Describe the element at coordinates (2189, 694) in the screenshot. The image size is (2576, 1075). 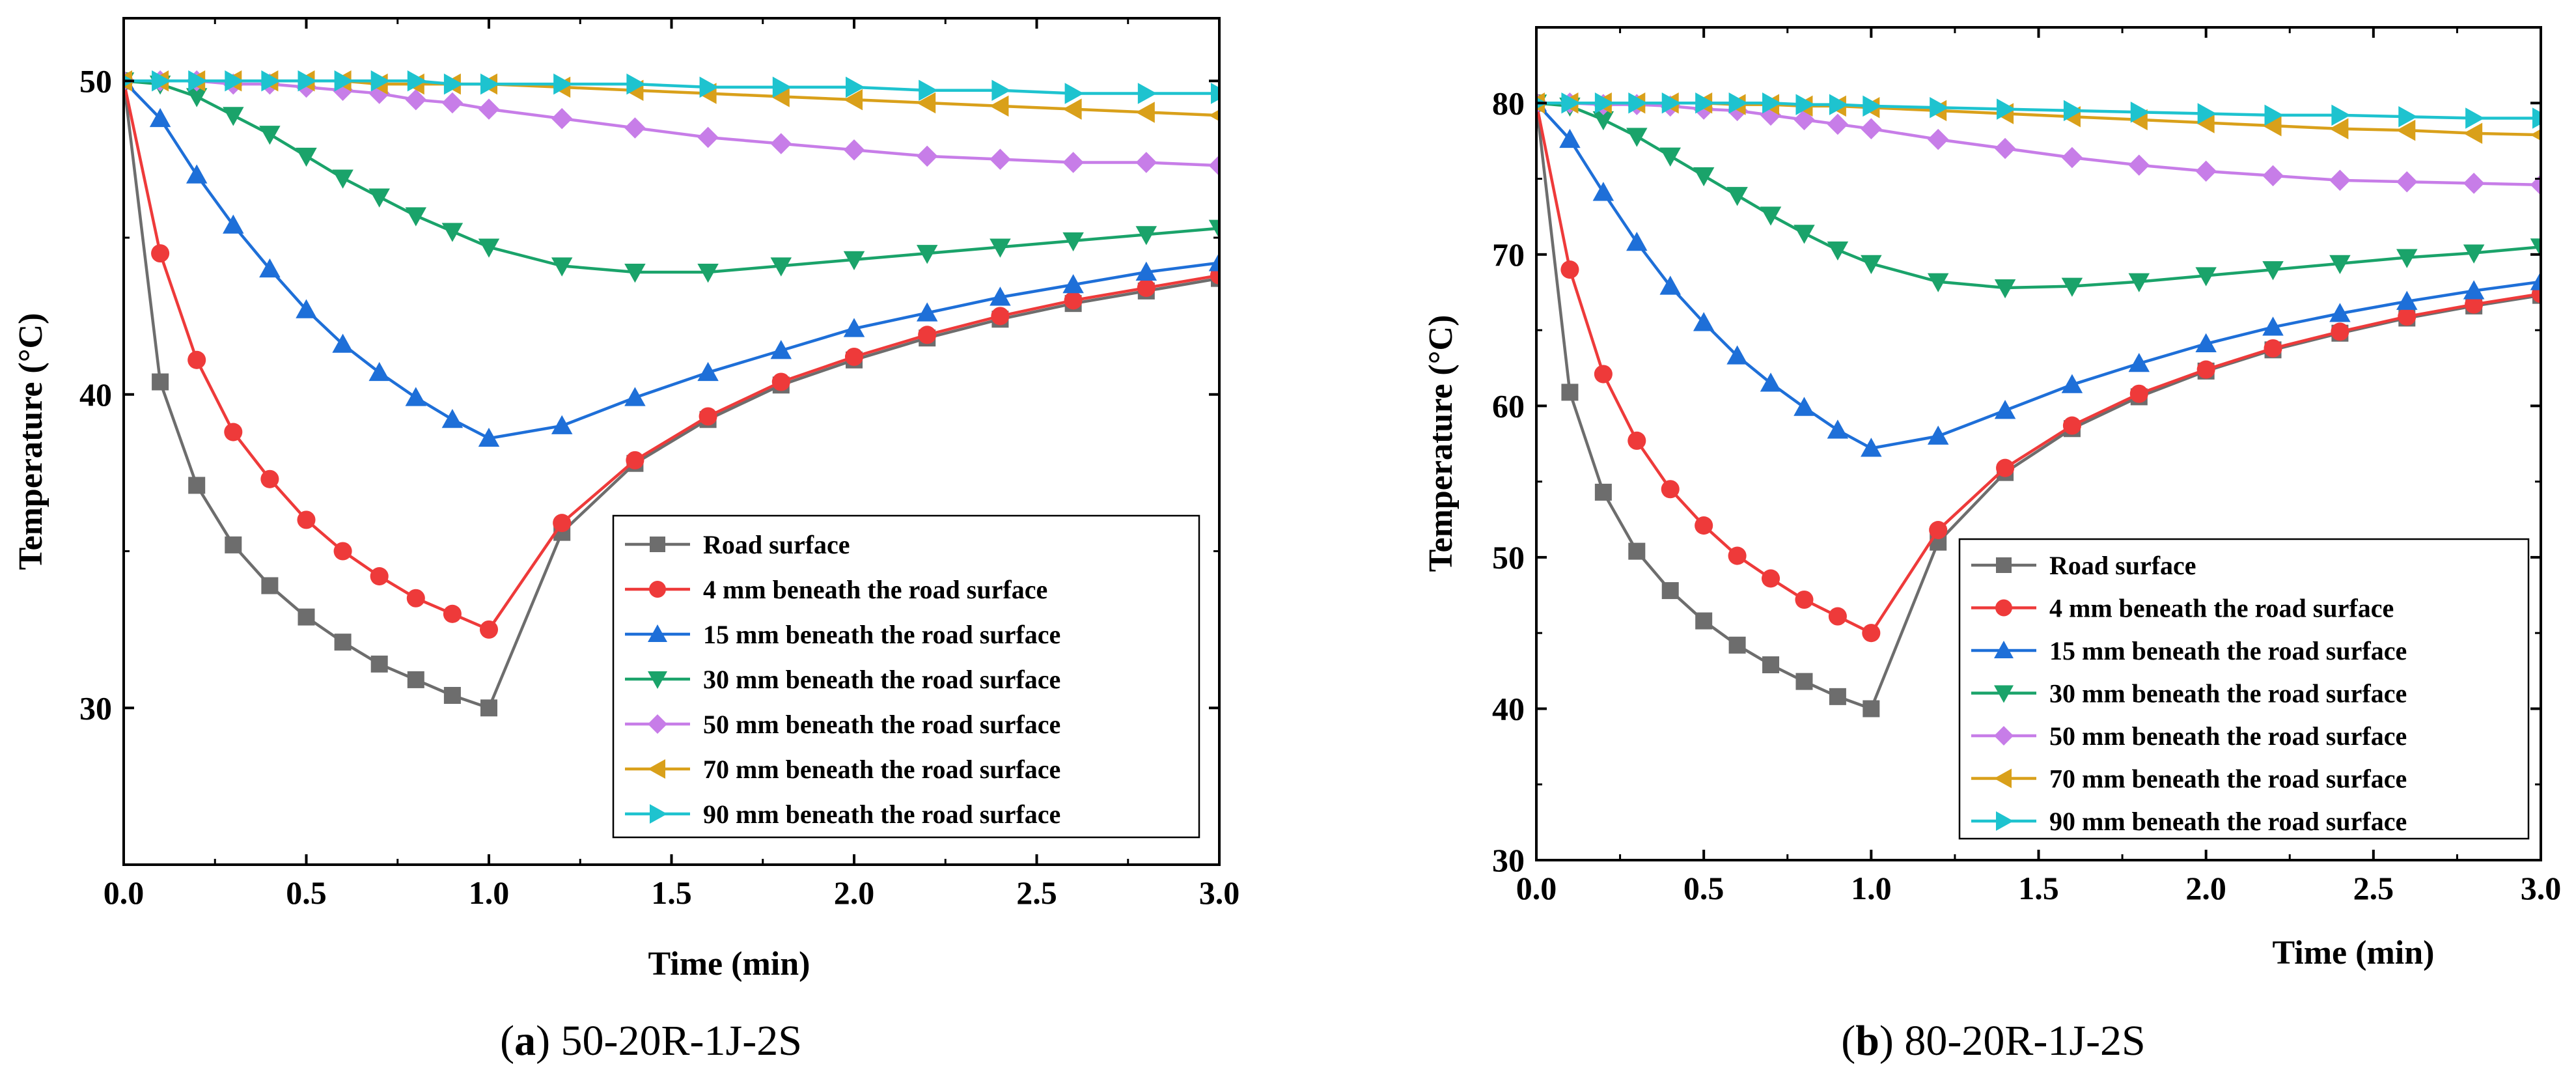
I see `legend-item: 30 mm beneath the road surface` at that location.